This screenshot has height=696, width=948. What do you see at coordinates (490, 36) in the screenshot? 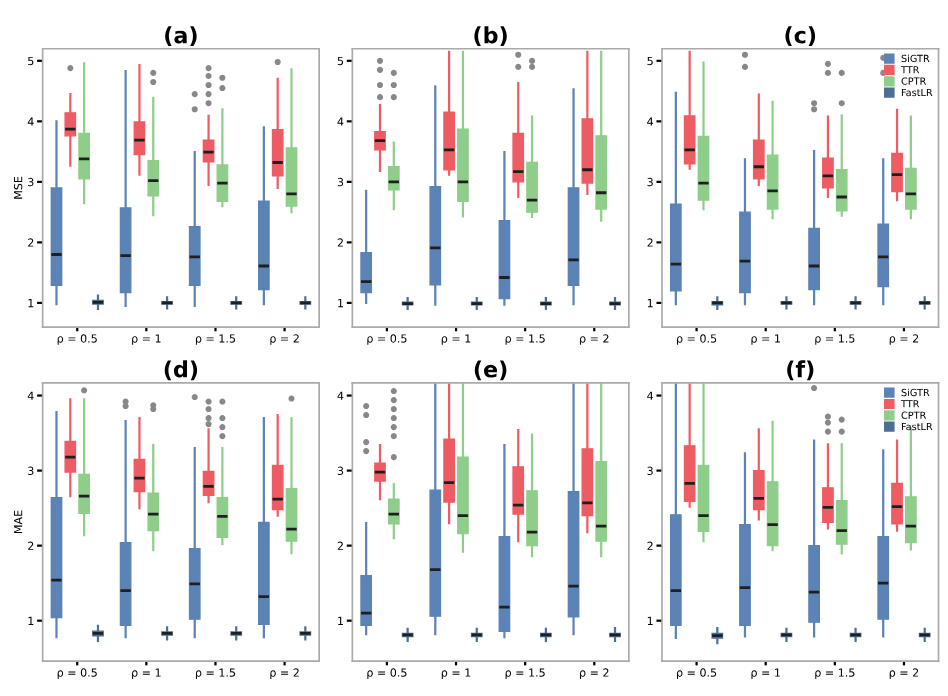
I see `chart-title: (b)` at bounding box center [490, 36].